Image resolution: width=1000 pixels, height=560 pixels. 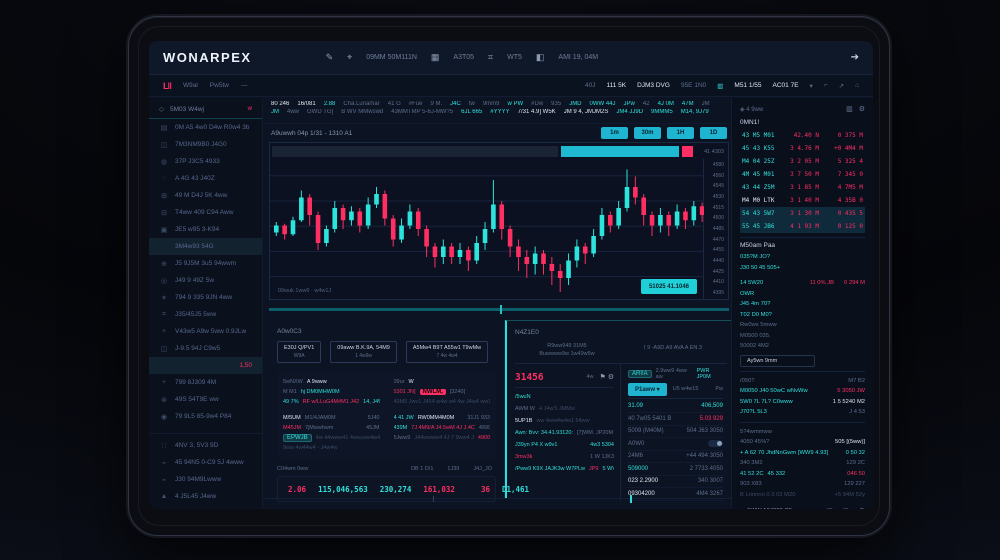 I want to click on footer-icon: ▤, so click(x=829, y=508).